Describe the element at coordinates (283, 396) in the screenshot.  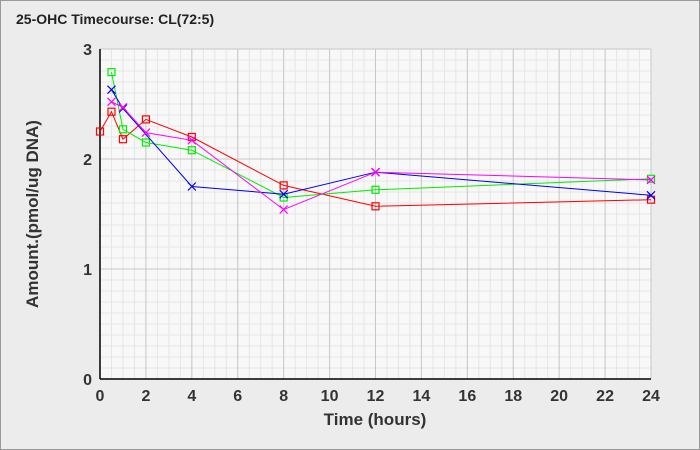
I see `x-tick-label: 8` at that location.